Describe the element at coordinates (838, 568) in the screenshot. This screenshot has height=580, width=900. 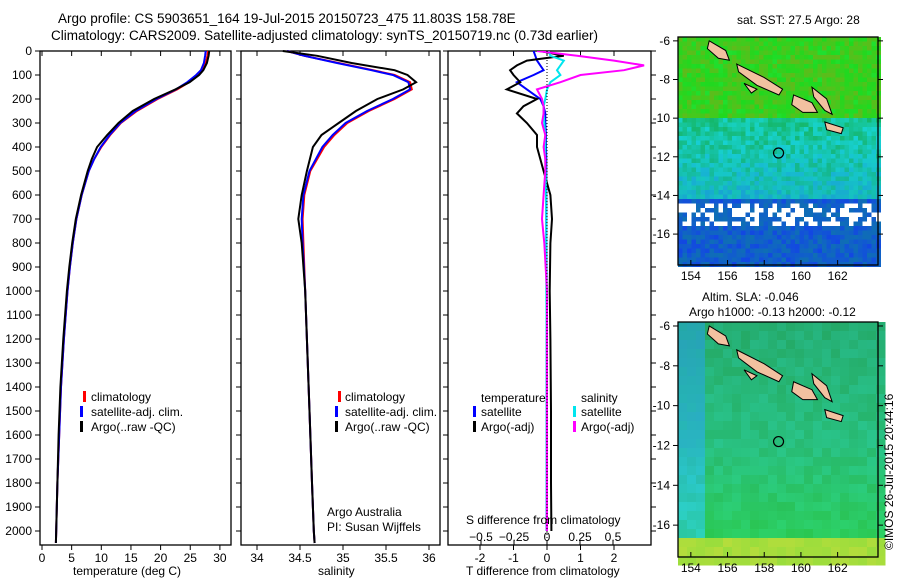
I see `lon-tick-label: 162` at that location.